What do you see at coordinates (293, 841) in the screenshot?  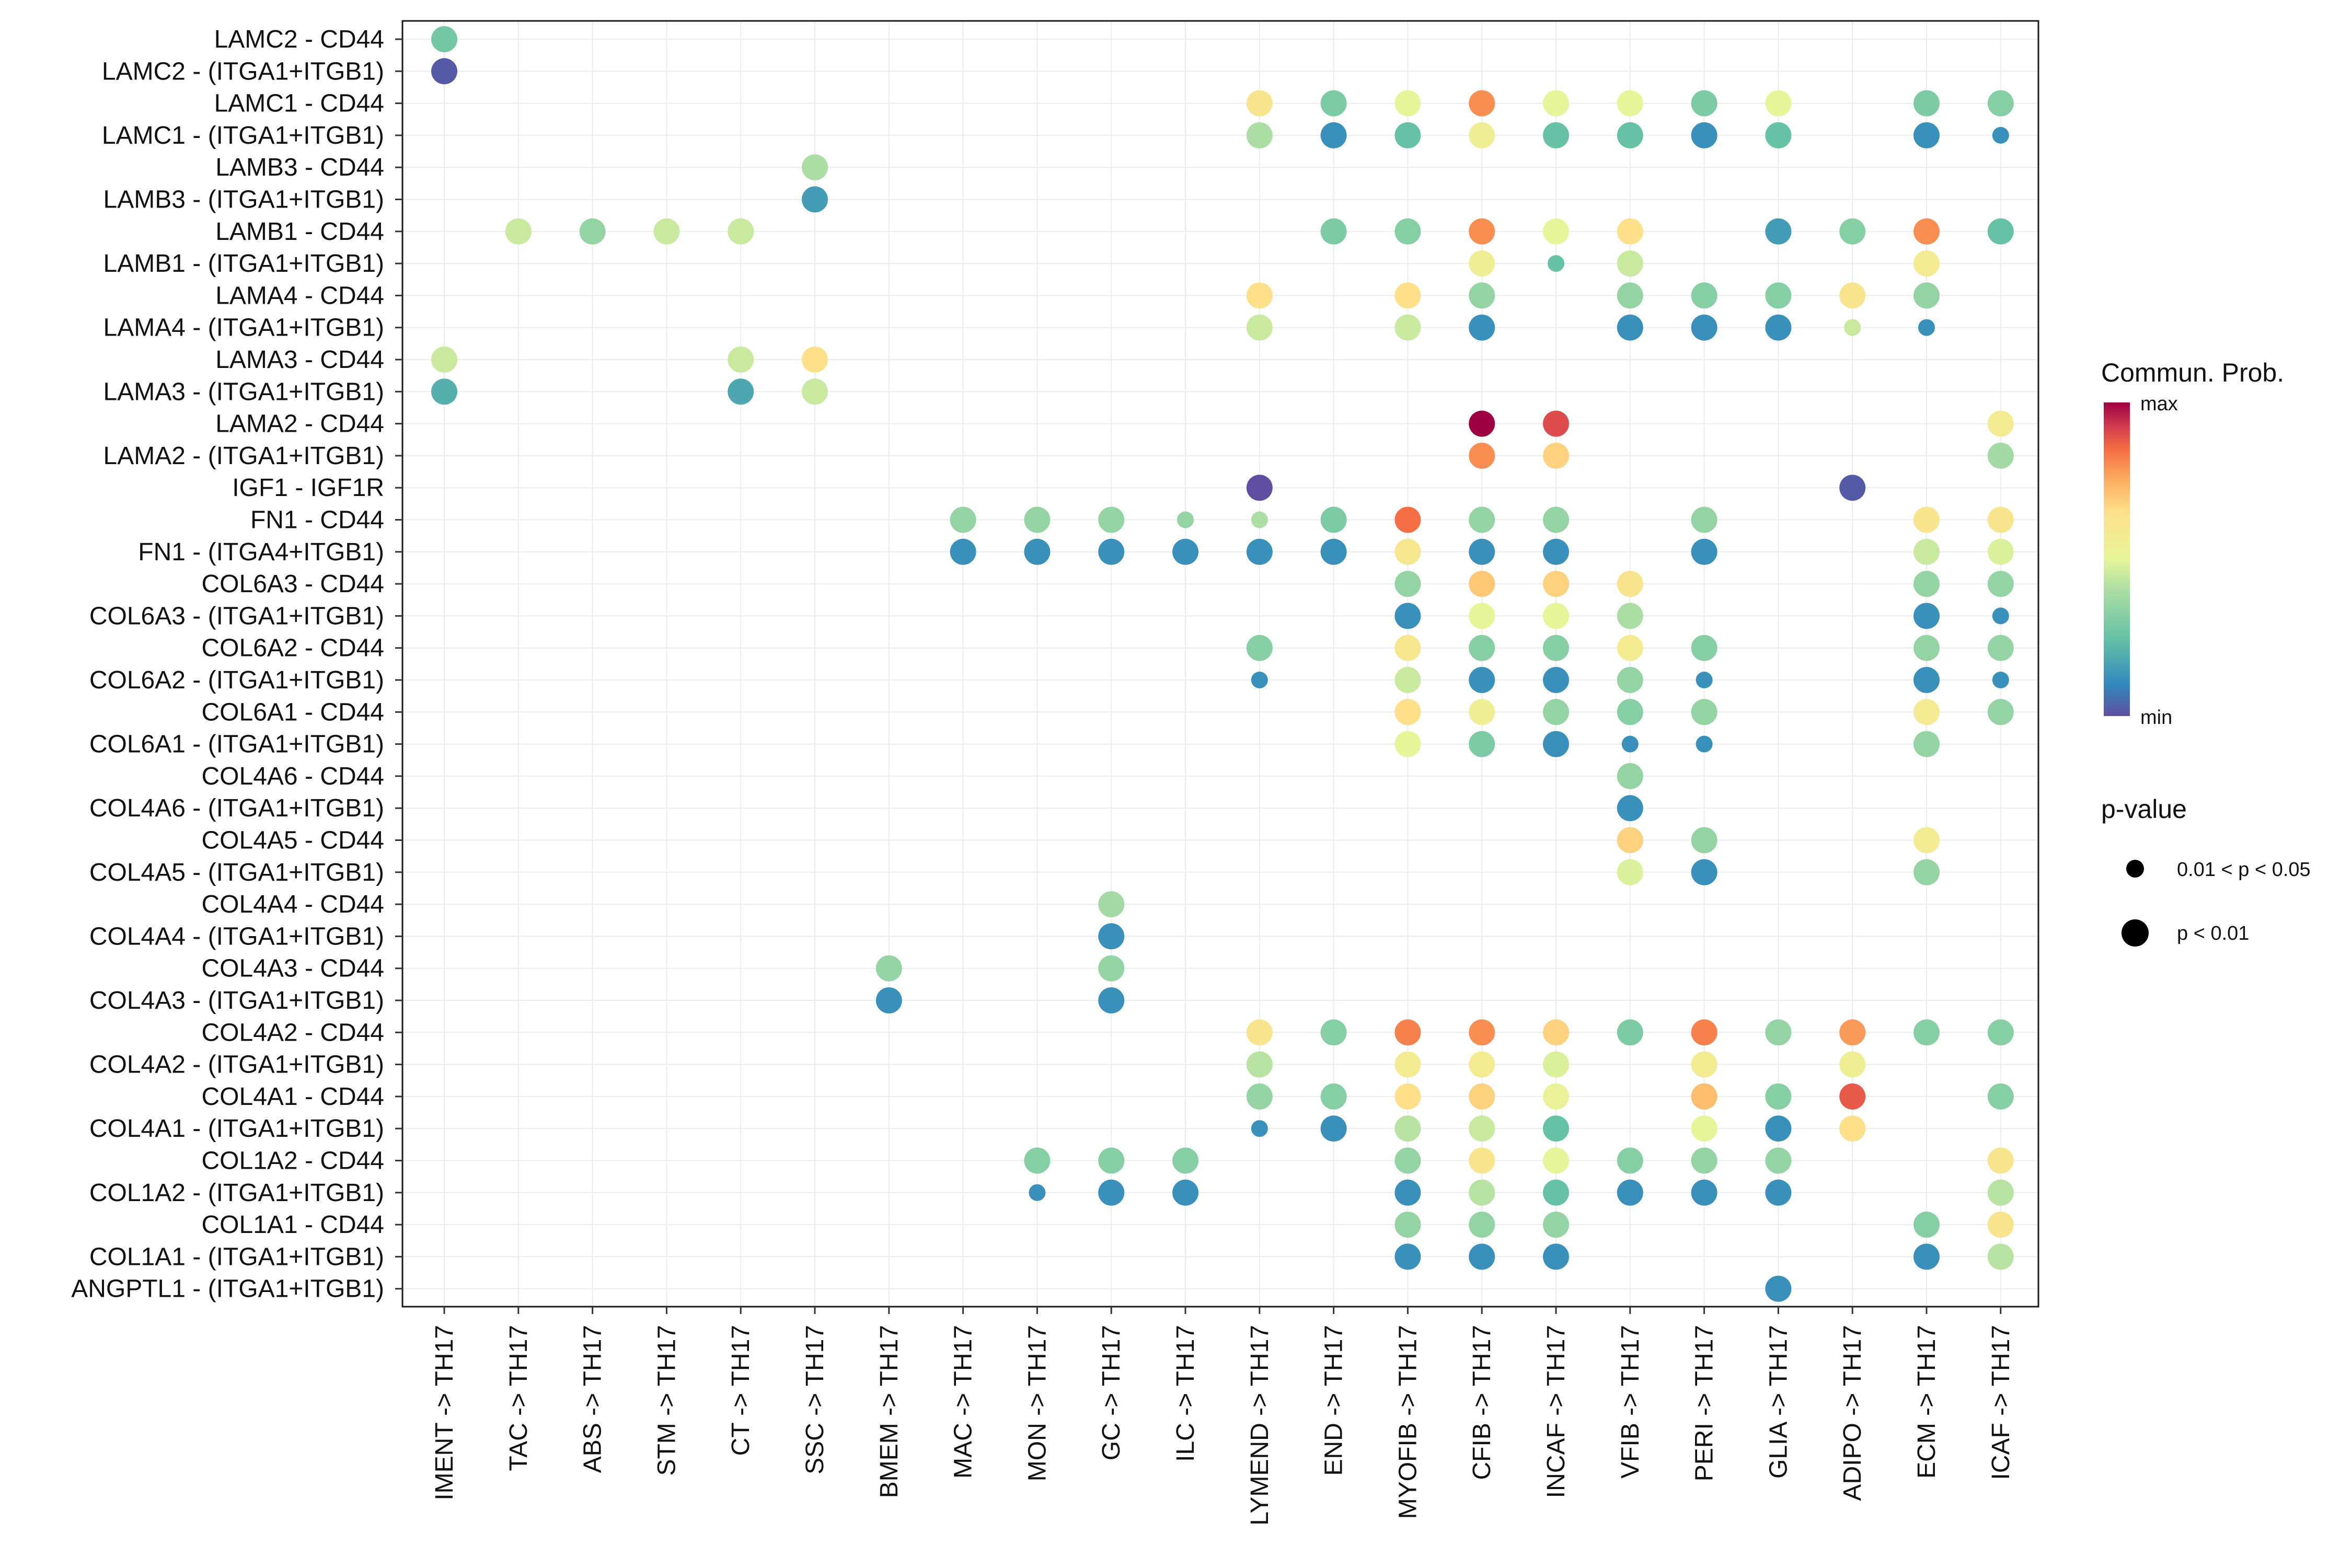 I see `y-tick-label: COL4A5 - CD44` at bounding box center [293, 841].